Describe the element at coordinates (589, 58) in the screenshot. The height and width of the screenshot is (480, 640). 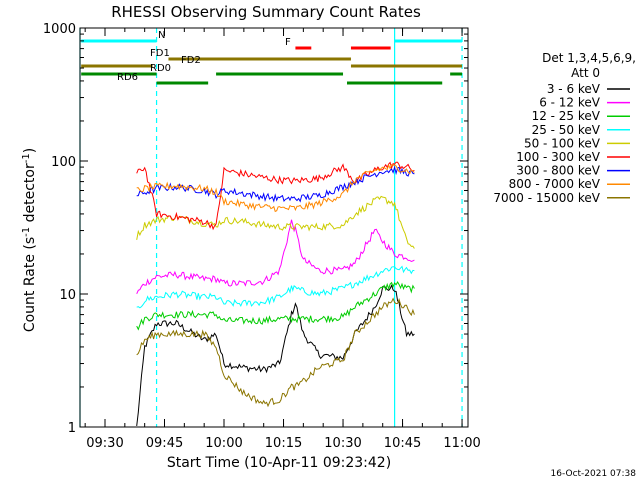
I see `detector-info-line-1: Det 1,3,4,5,6,9,` at that location.